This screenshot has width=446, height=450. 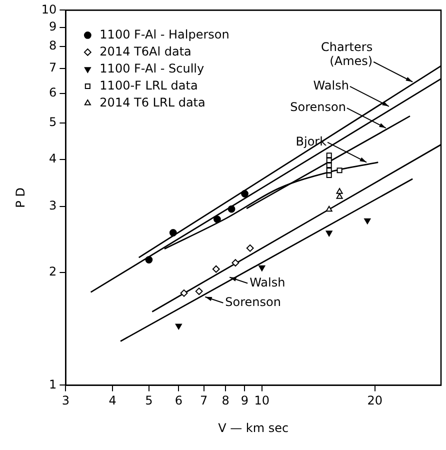 What do you see at coordinates (204, 401) in the screenshot?
I see `x-tick-label: 7` at bounding box center [204, 401].